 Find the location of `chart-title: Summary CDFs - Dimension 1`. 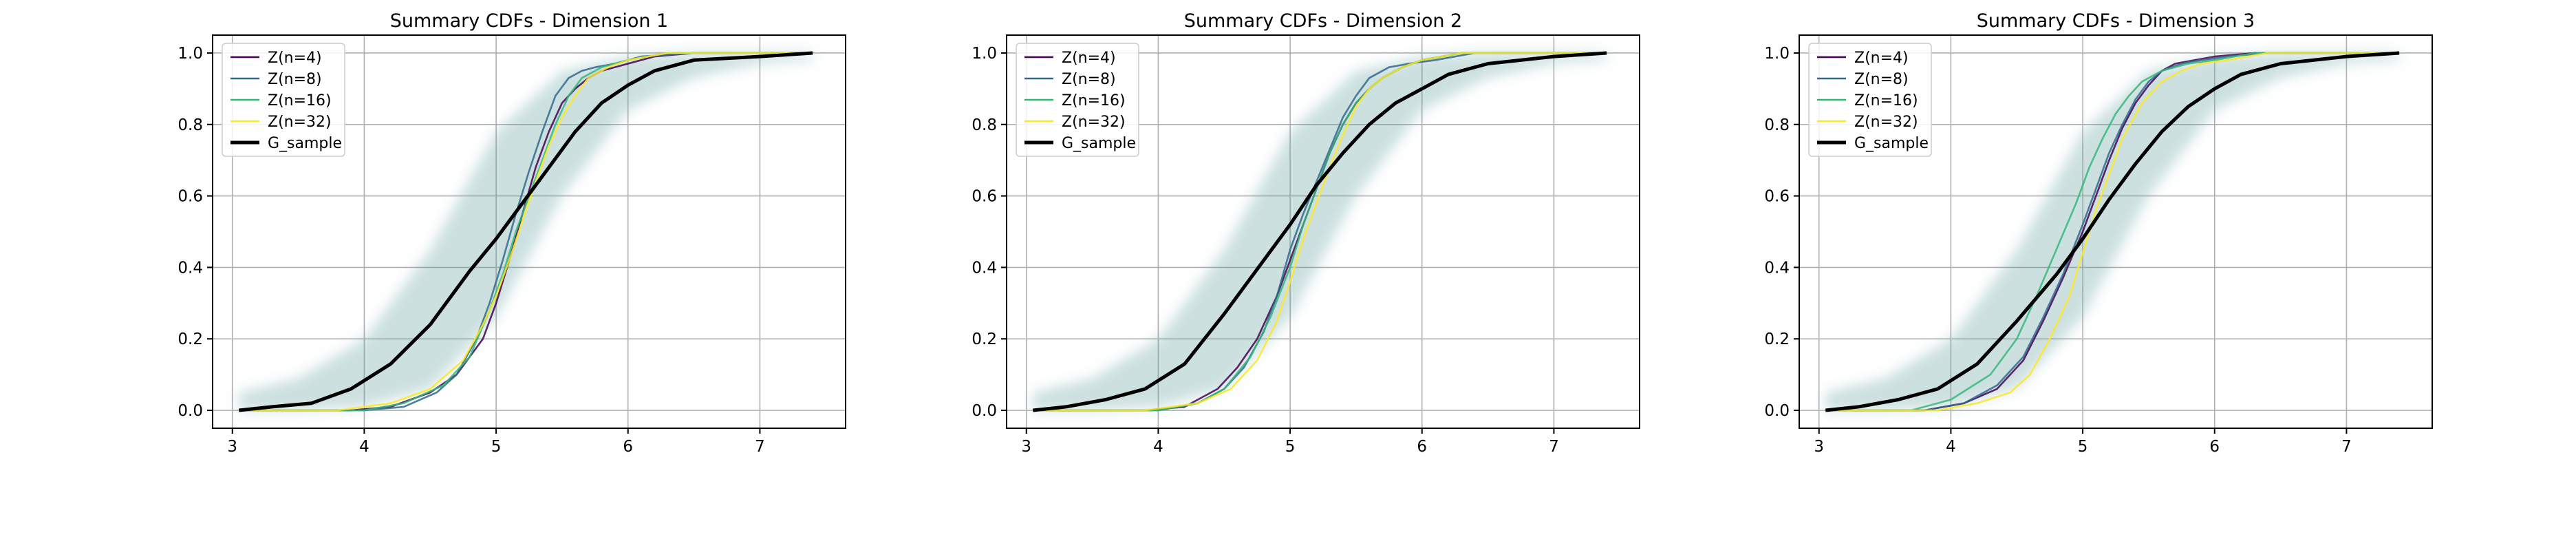

chart-title: Summary CDFs - Dimension 1 is located at coordinates (529, 21).